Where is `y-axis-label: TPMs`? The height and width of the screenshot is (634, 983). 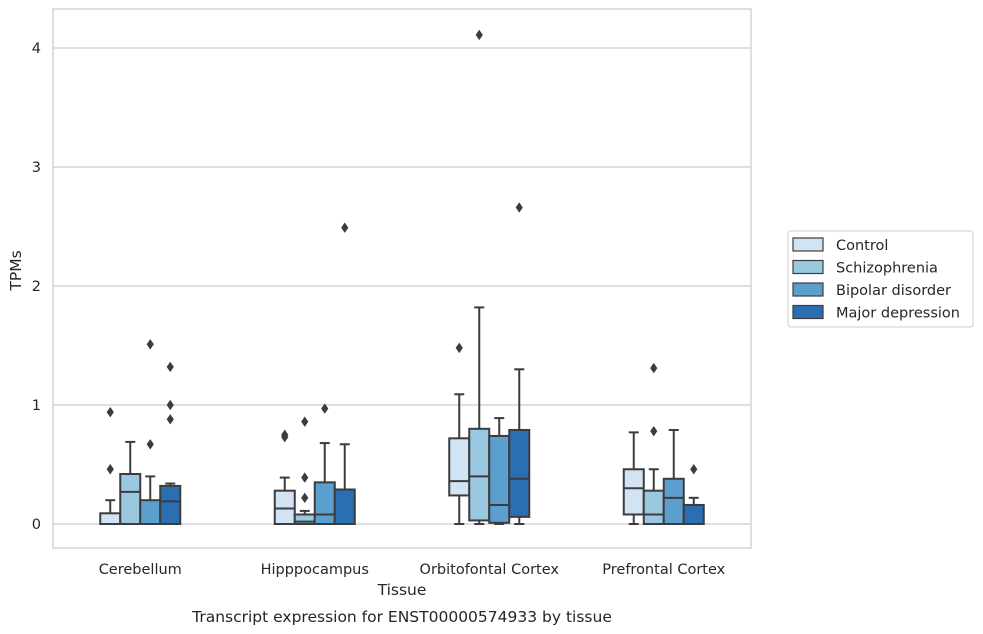 y-axis-label: TPMs is located at coordinates (16, 270).